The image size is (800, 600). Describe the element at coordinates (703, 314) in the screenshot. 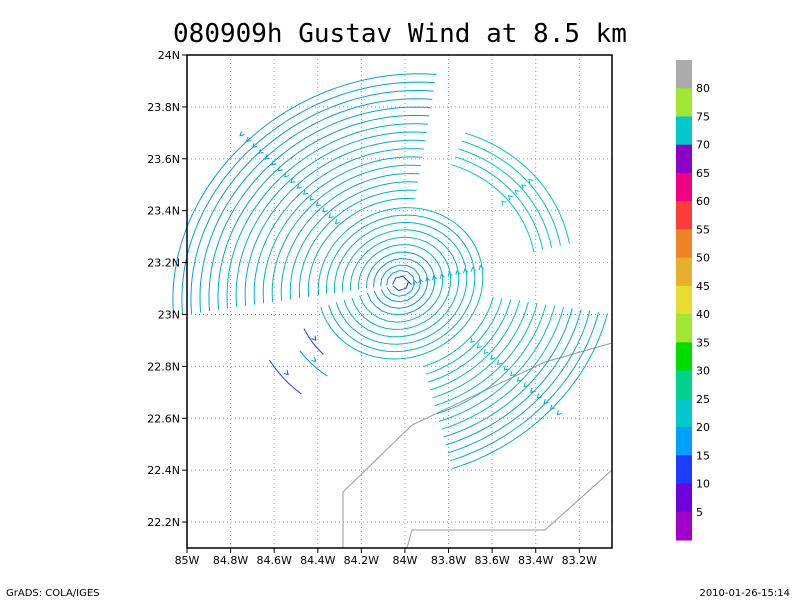

I see `colorbar-label: 40` at that location.